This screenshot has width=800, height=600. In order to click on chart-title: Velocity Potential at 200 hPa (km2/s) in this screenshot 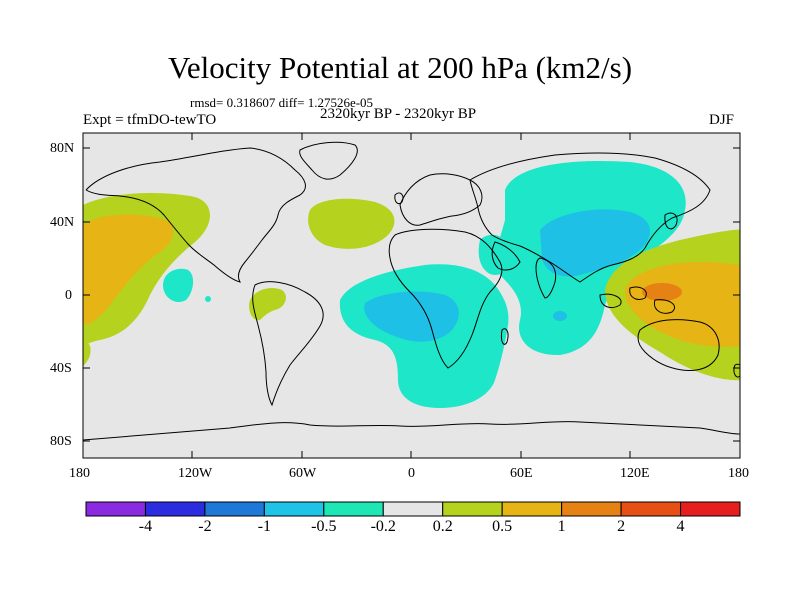, I will do `click(400, 67)`.